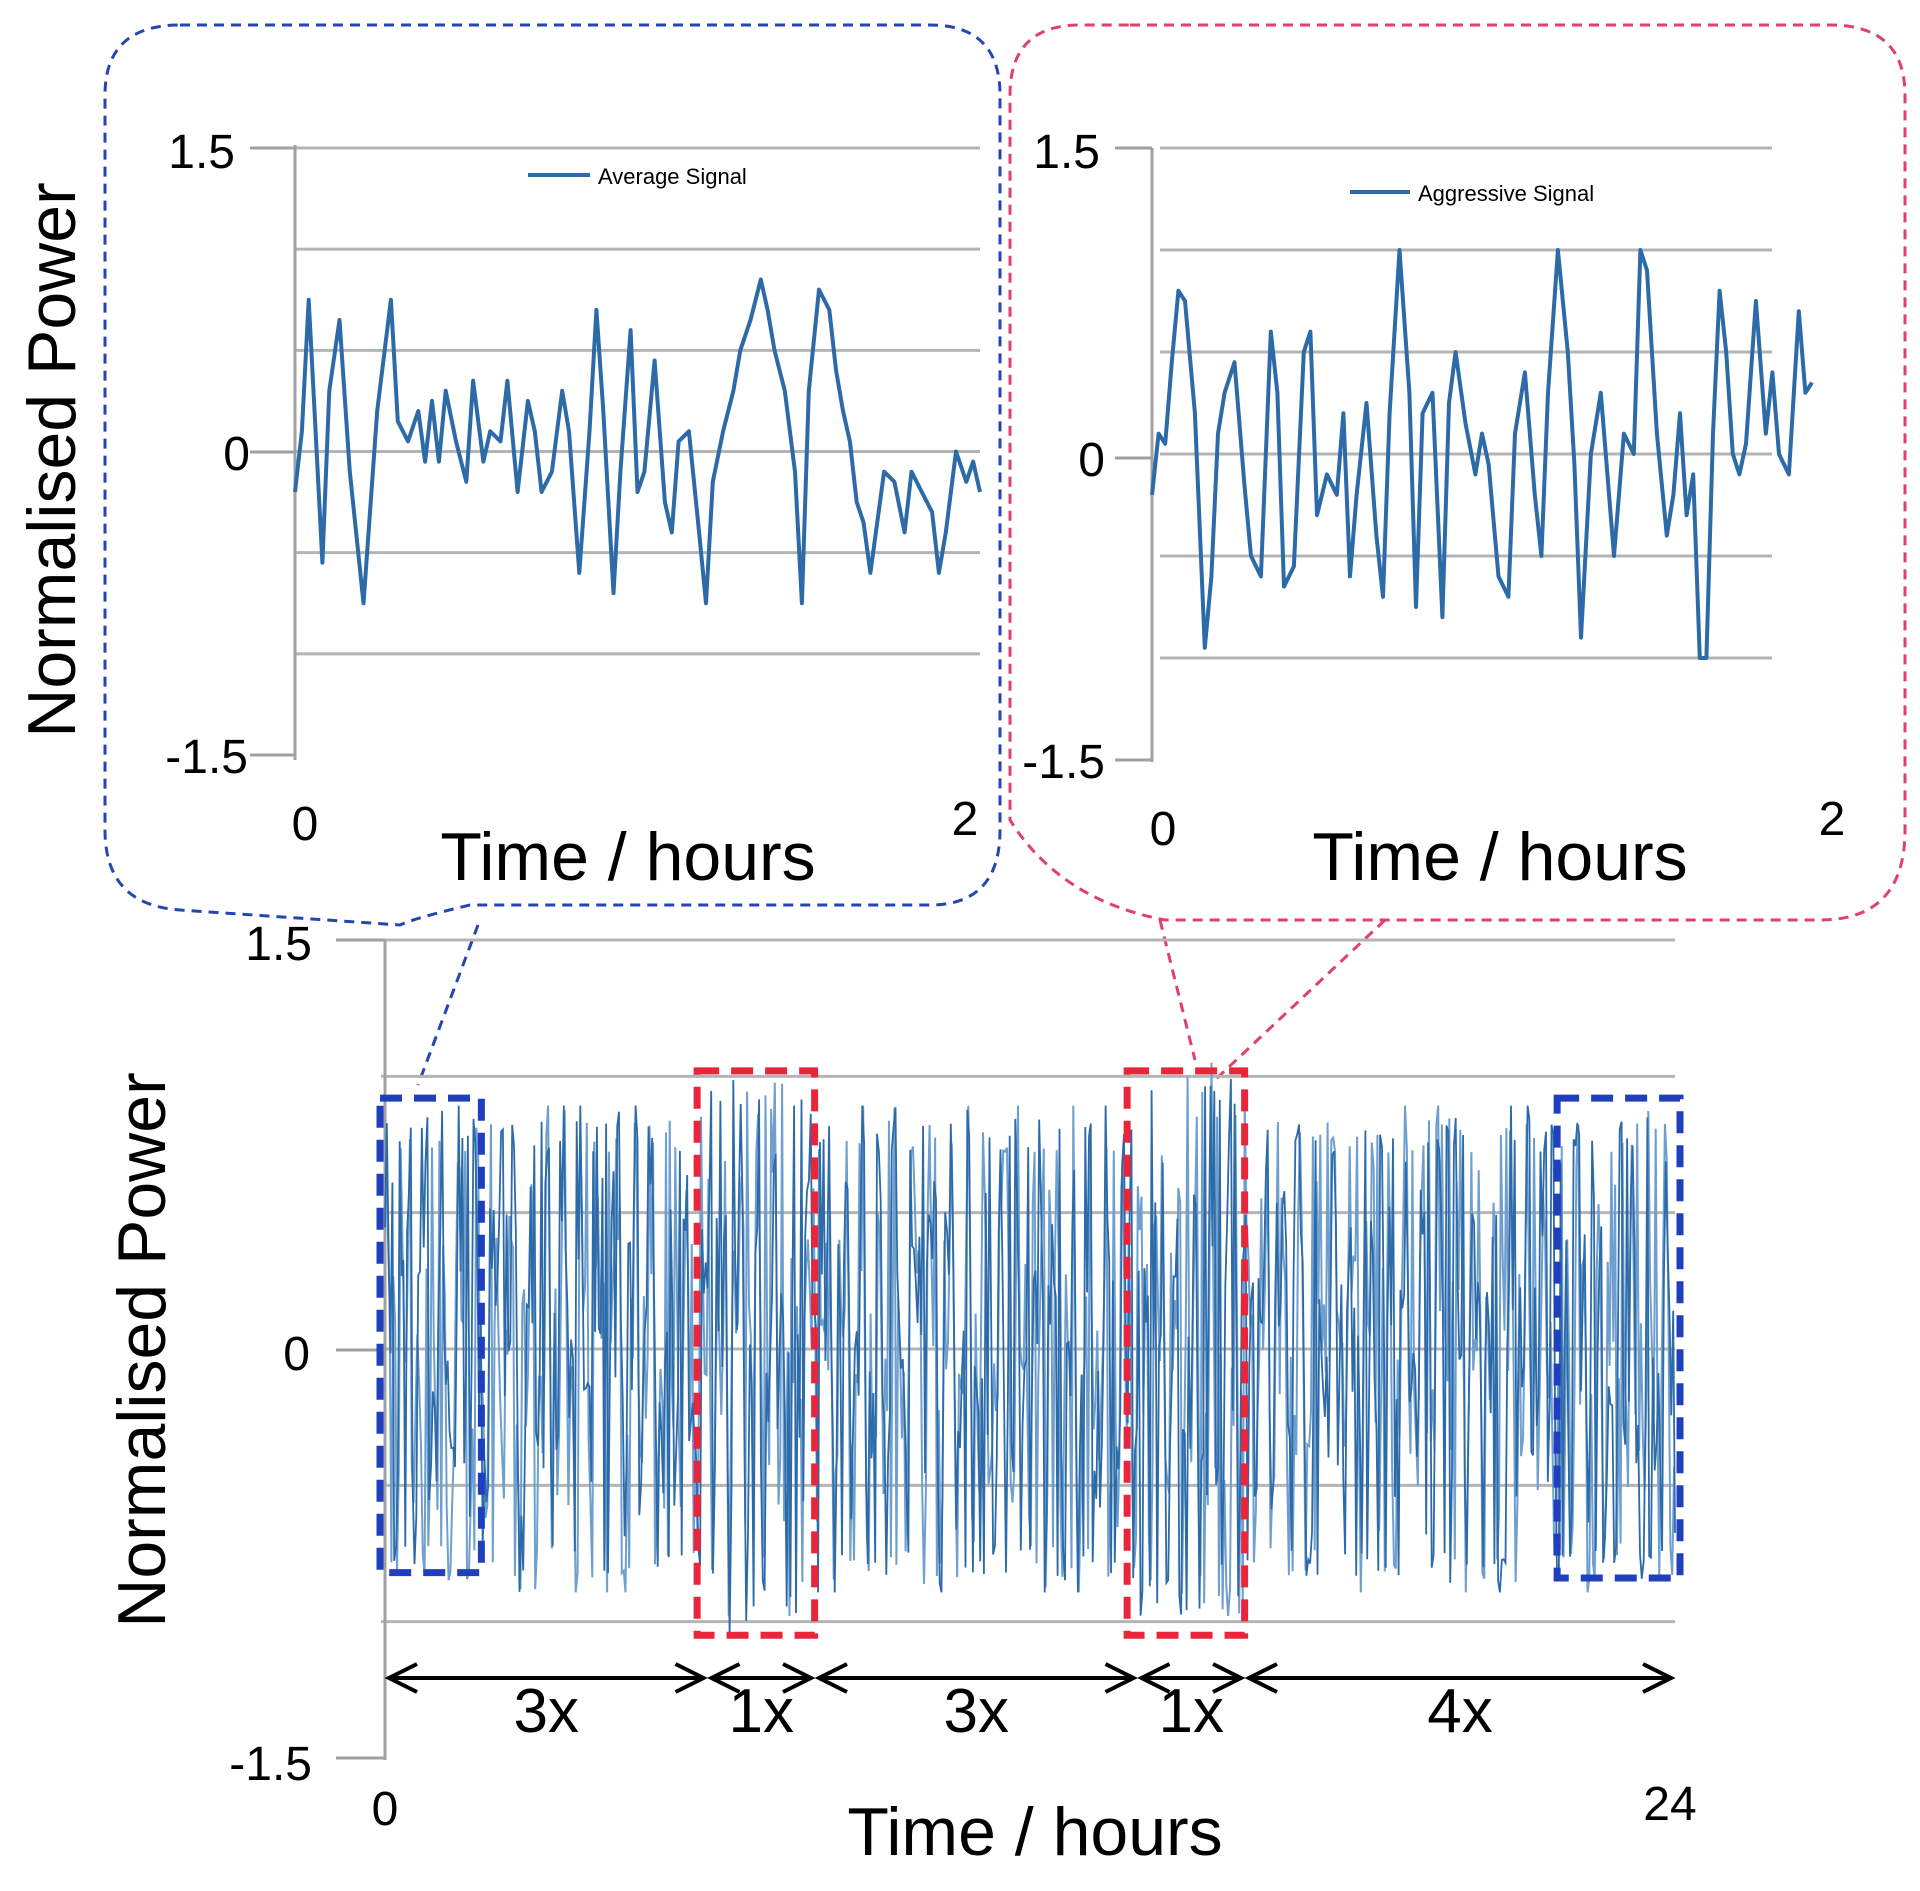  What do you see at coordinates (1030, 1704) in the screenshot?
I see `segment-arrows: 3x 1x 3x 1x 4x` at bounding box center [1030, 1704].